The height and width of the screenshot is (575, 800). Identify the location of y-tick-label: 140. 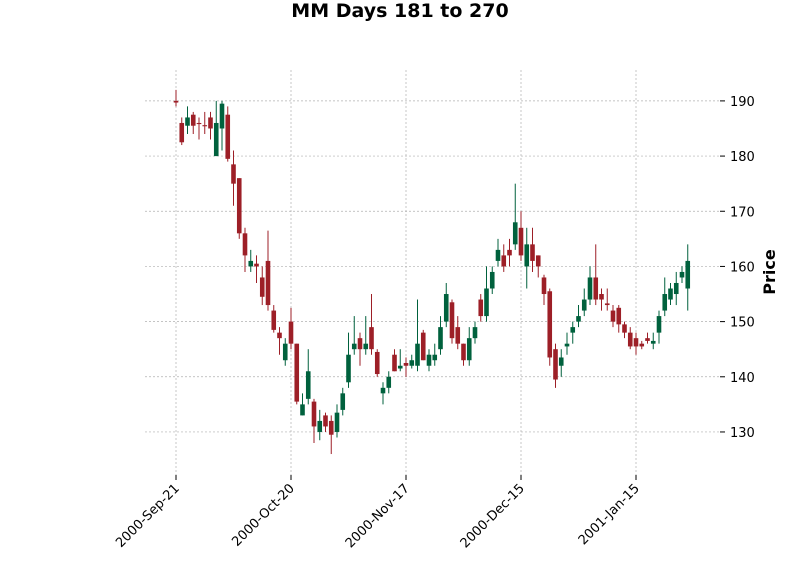
(742, 378).